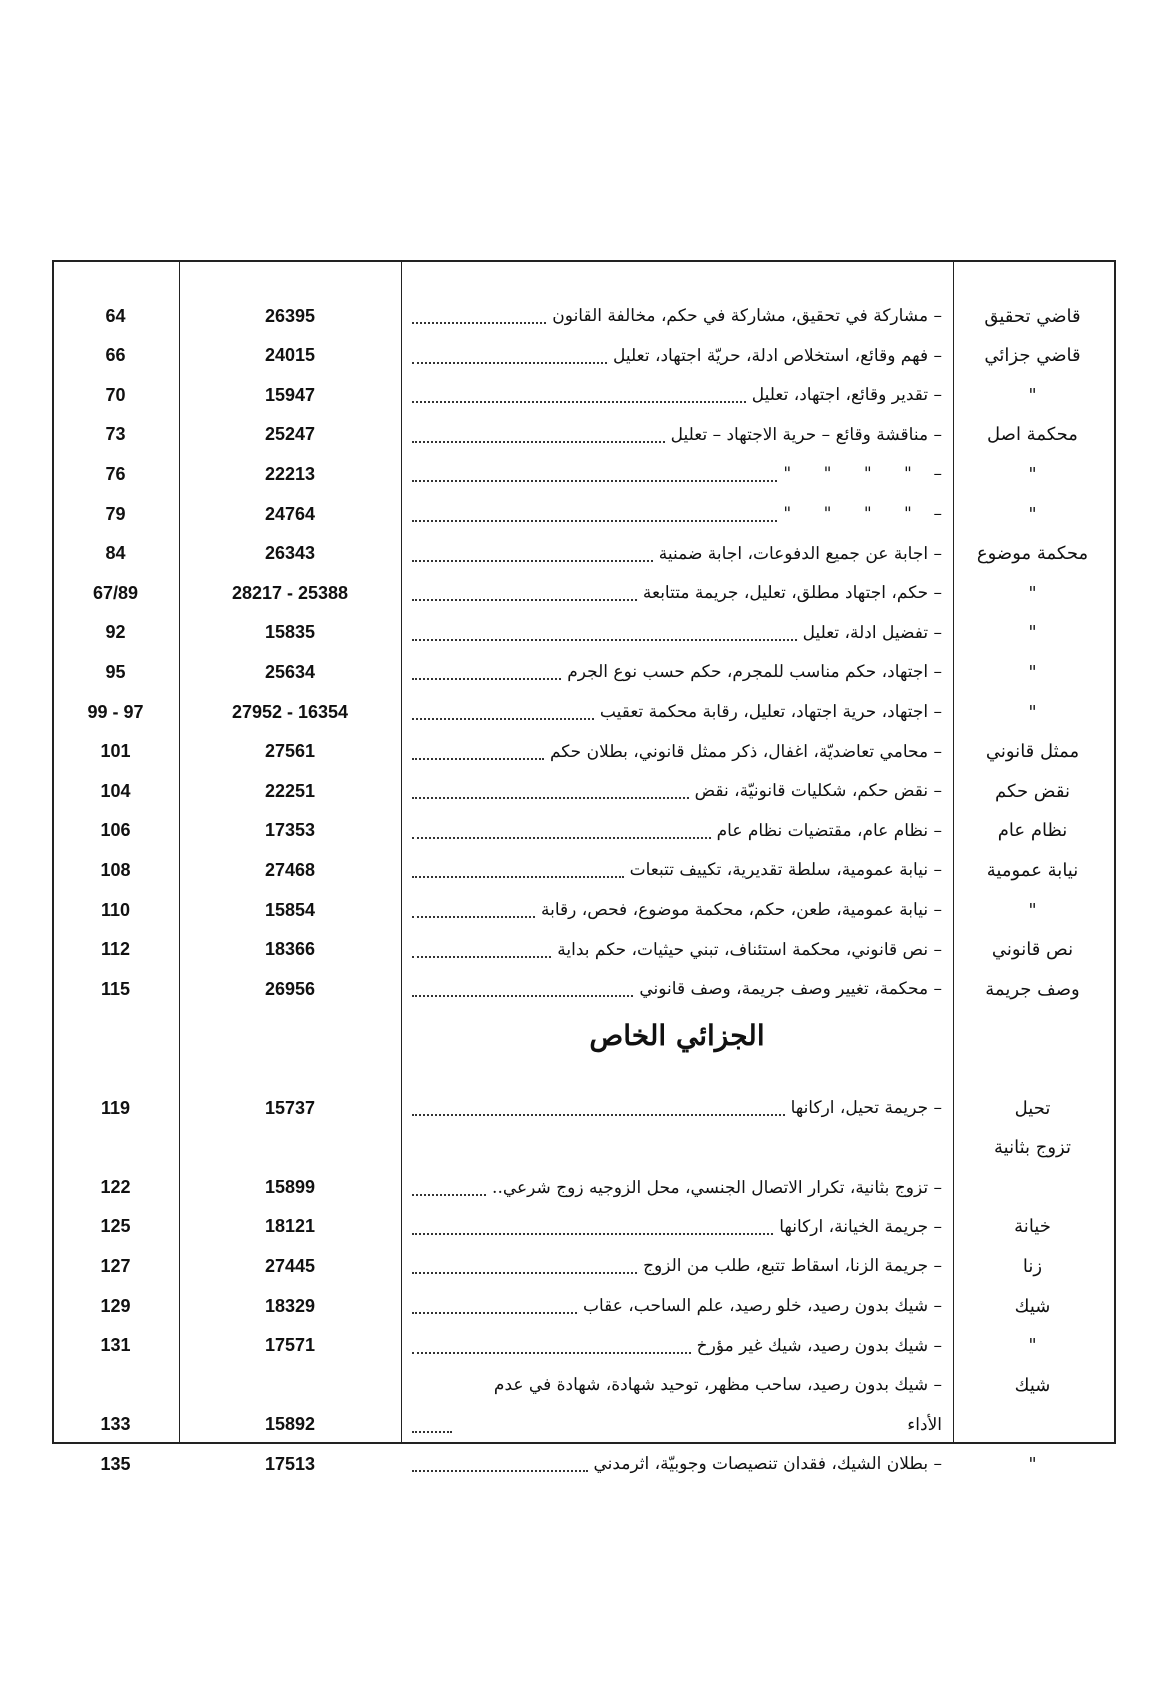 The width and height of the screenshot is (1158, 1702). What do you see at coordinates (790, 989) in the screenshot?
I see `description-text: – محكمة، تغيير وصف جريمة، وصف قانوني` at bounding box center [790, 989].